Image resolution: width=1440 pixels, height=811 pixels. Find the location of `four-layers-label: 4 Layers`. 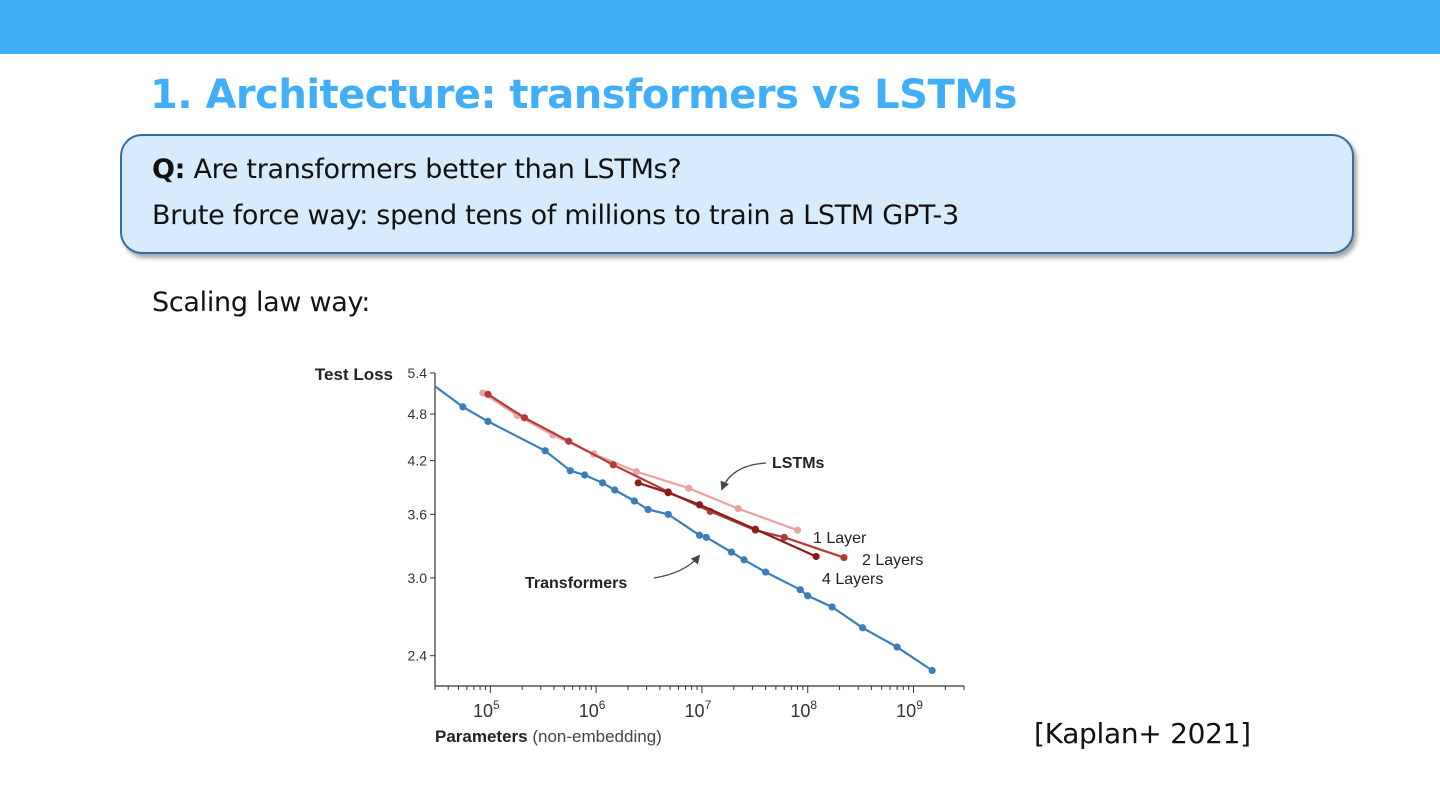

four-layers-label: 4 Layers is located at coordinates (852, 579).